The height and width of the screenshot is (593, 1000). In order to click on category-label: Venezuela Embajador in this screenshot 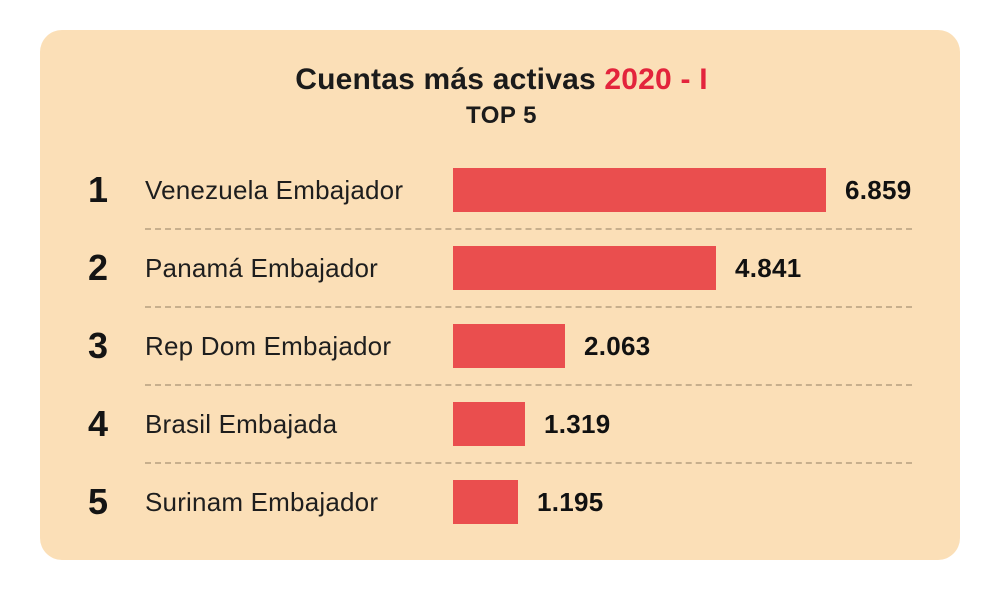, I will do `click(274, 189)`.